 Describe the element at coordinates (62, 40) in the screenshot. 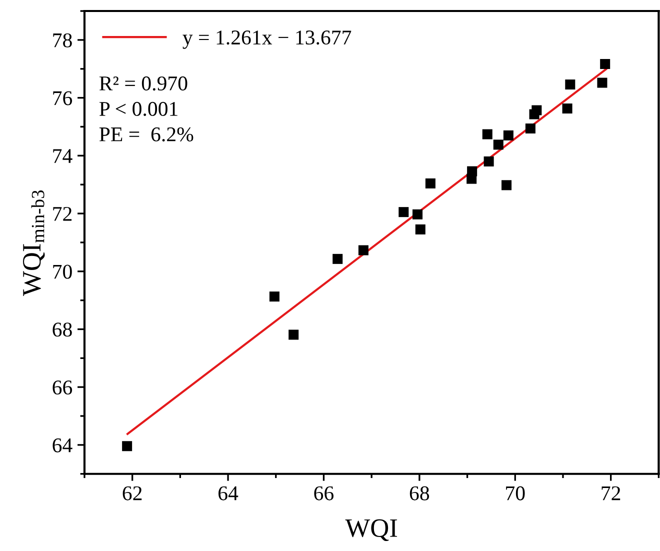

I see `y-tick-label: 78` at that location.